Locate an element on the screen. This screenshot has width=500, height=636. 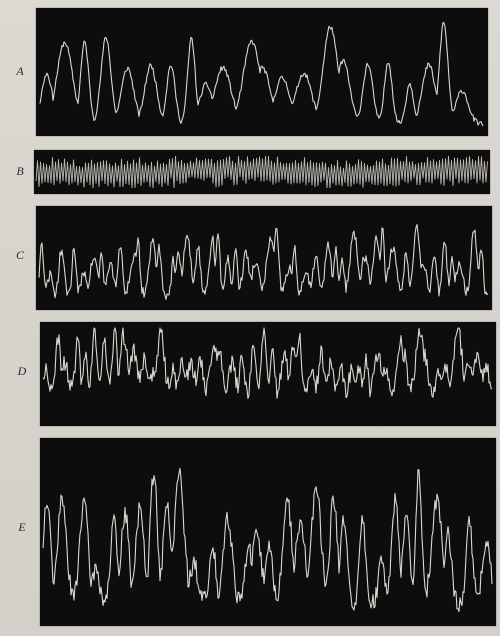
panel-label-d: D is located at coordinates (22, 371).